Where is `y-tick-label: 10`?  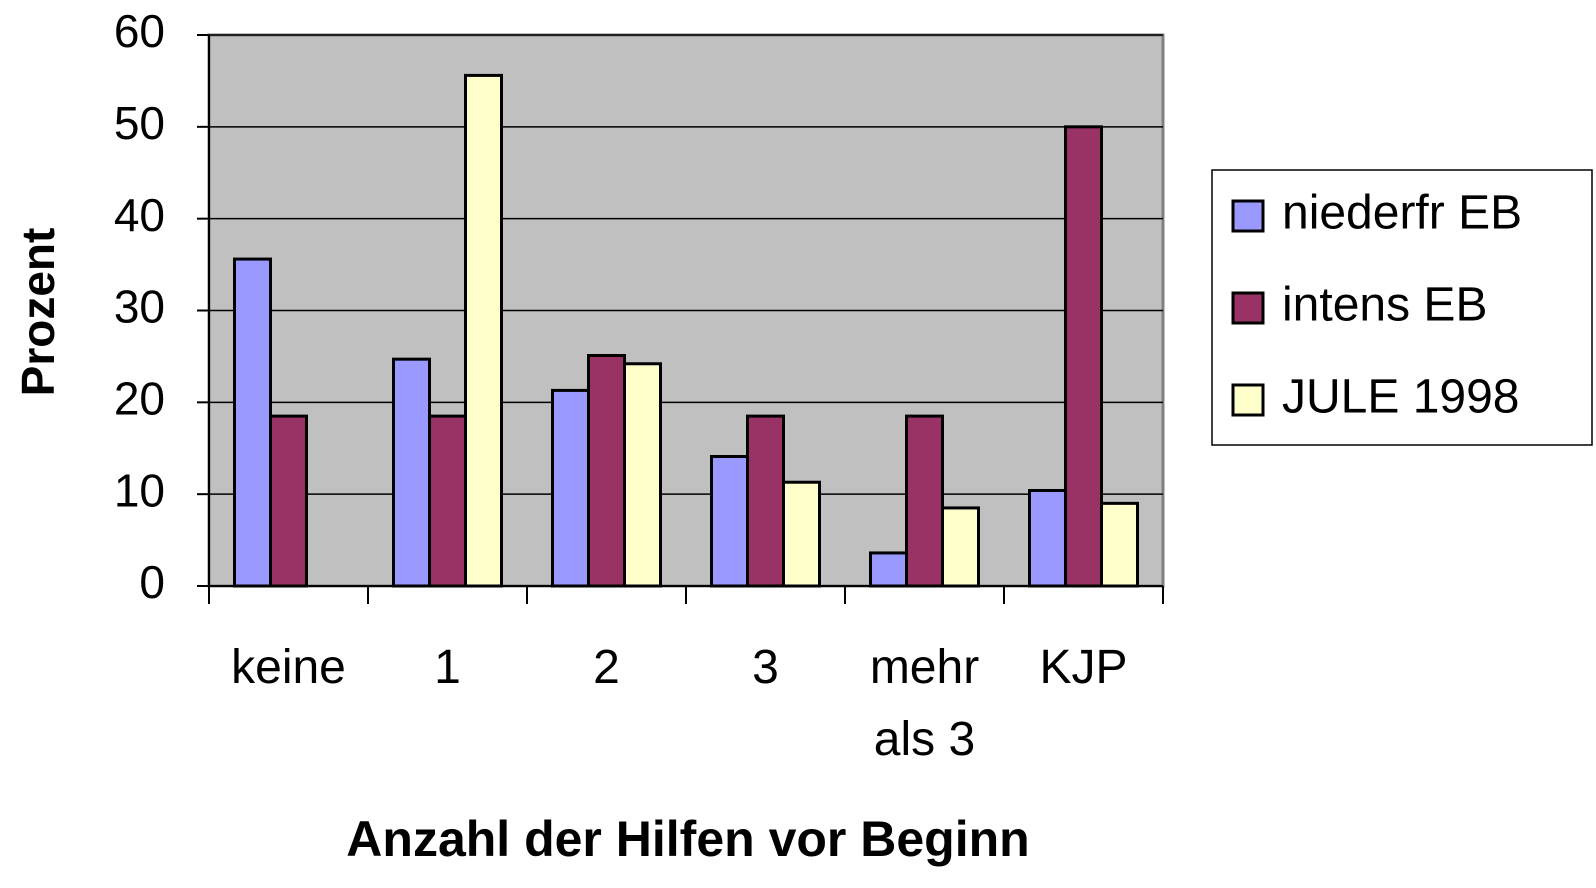
y-tick-label: 10 is located at coordinates (139, 490).